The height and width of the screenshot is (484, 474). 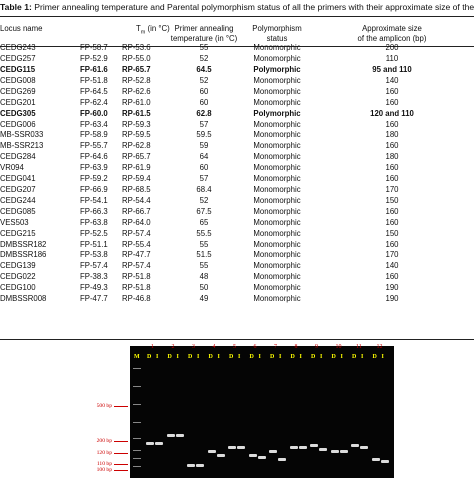 I want to click on cell-temperature: 52, so click(x=204, y=59).